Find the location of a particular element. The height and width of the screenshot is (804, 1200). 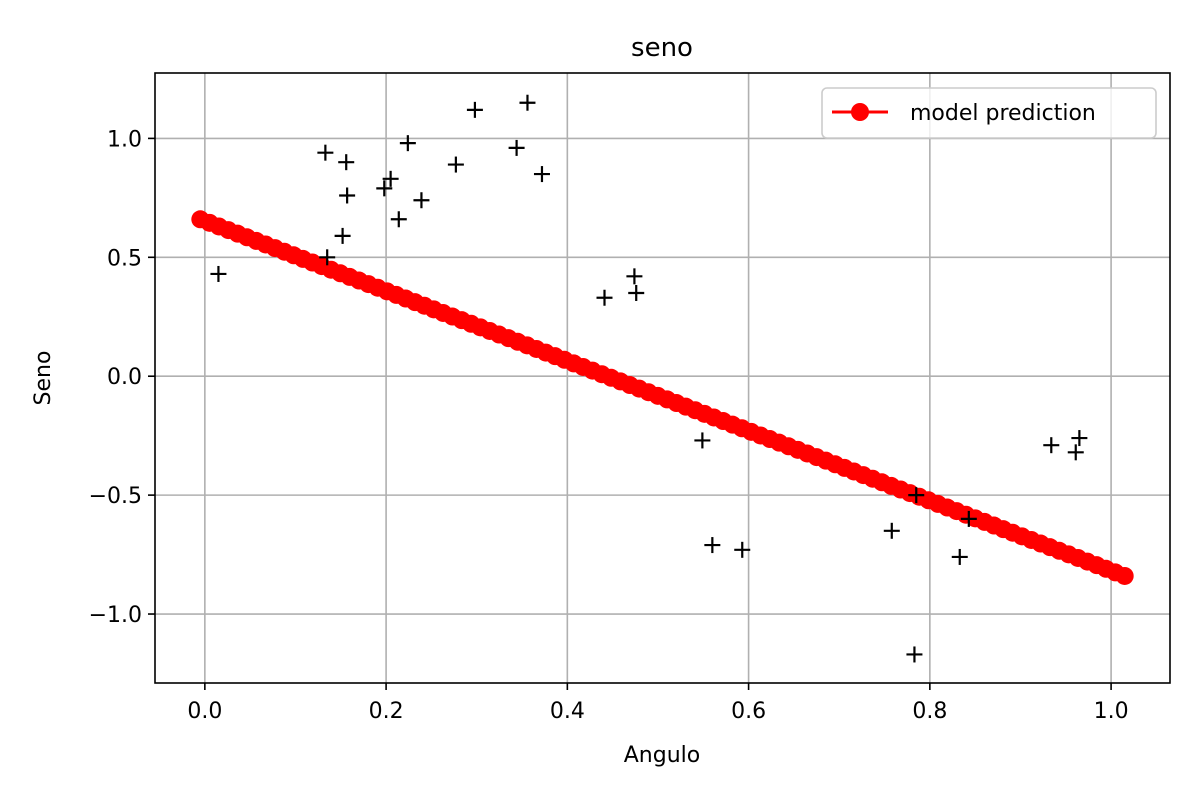

legend-marker-sample is located at coordinates (860, 112).